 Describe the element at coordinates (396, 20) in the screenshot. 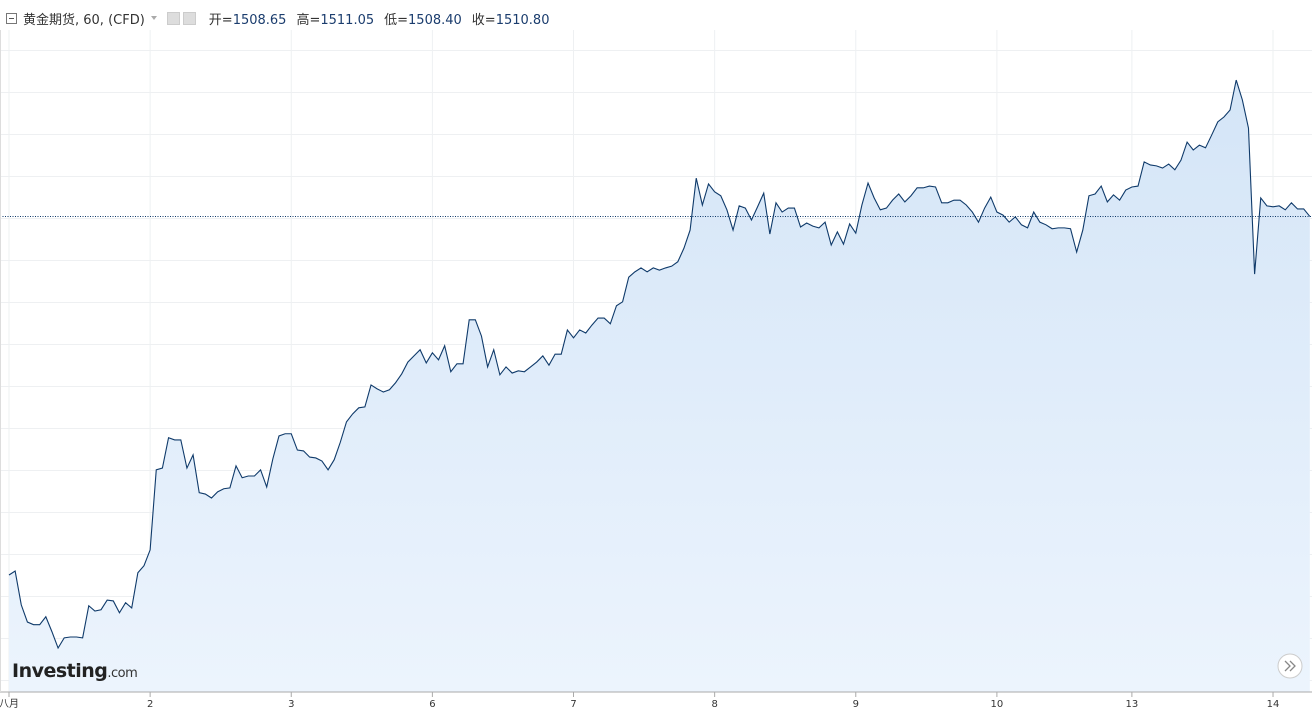

I see `ohlc-label: 低=` at that location.